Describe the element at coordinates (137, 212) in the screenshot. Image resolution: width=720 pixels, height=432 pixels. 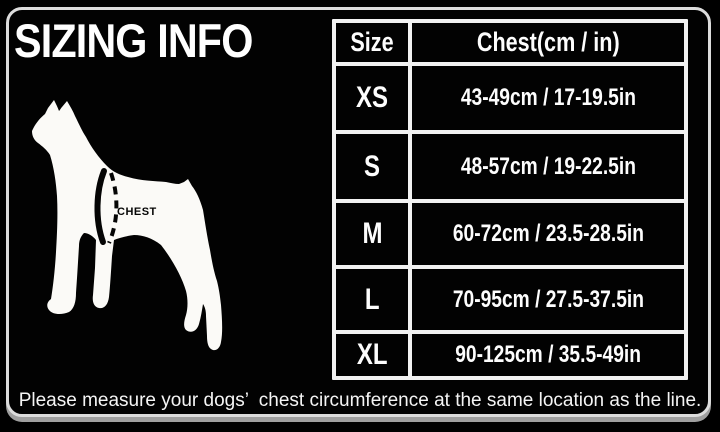
I see `chest-label: CHEST` at that location.